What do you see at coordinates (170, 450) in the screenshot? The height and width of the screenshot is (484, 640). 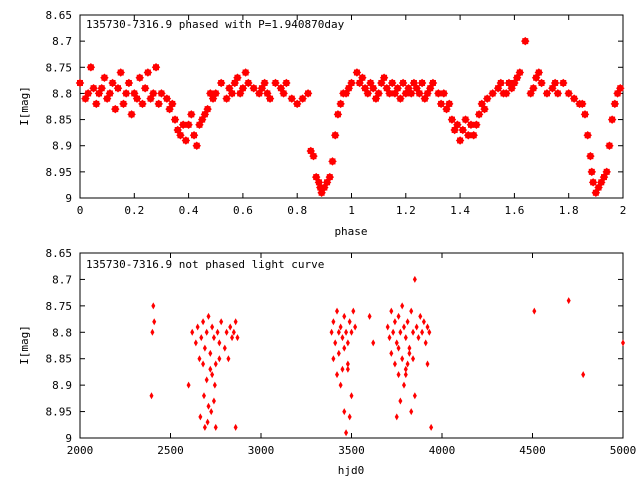 I see `unphased-x-tick-label: 2500` at bounding box center [170, 450].